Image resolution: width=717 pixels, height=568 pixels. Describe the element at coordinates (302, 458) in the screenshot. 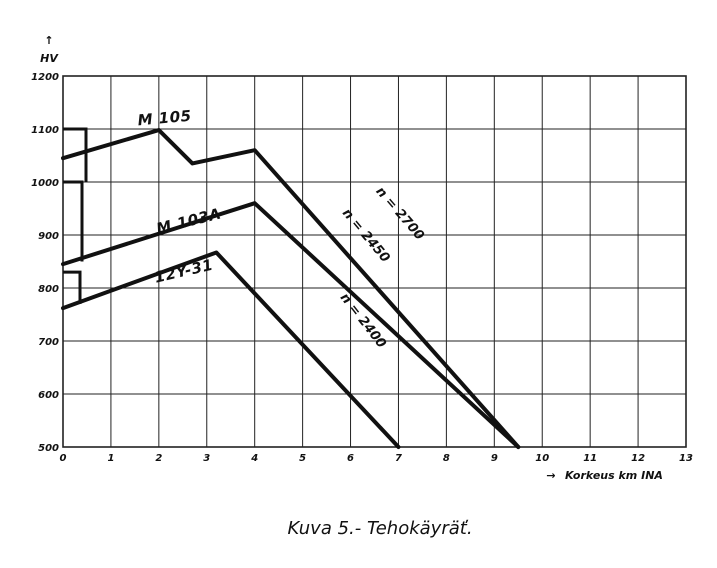

I see `x-tick-label: 5` at that location.